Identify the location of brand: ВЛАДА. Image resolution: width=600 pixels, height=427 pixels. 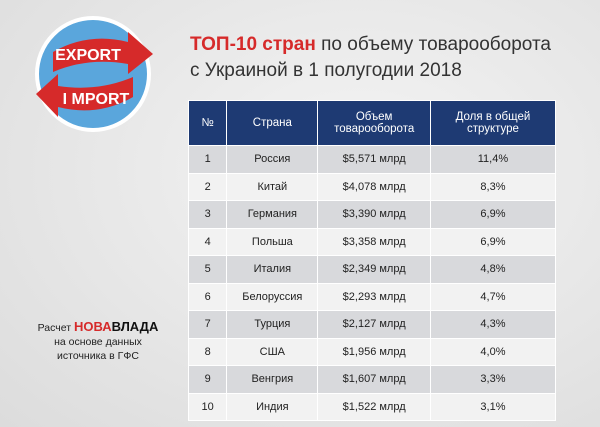
(135, 326).